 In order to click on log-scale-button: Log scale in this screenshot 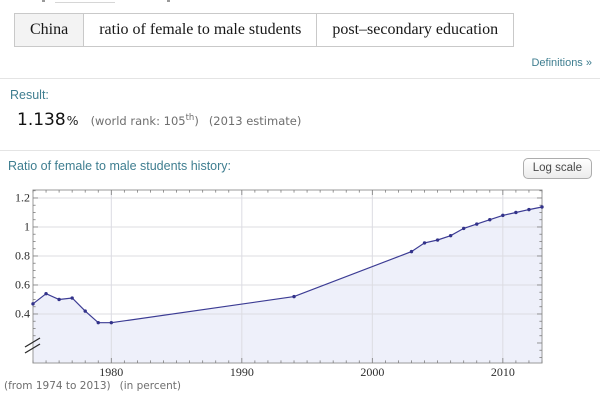, I will do `click(557, 168)`.